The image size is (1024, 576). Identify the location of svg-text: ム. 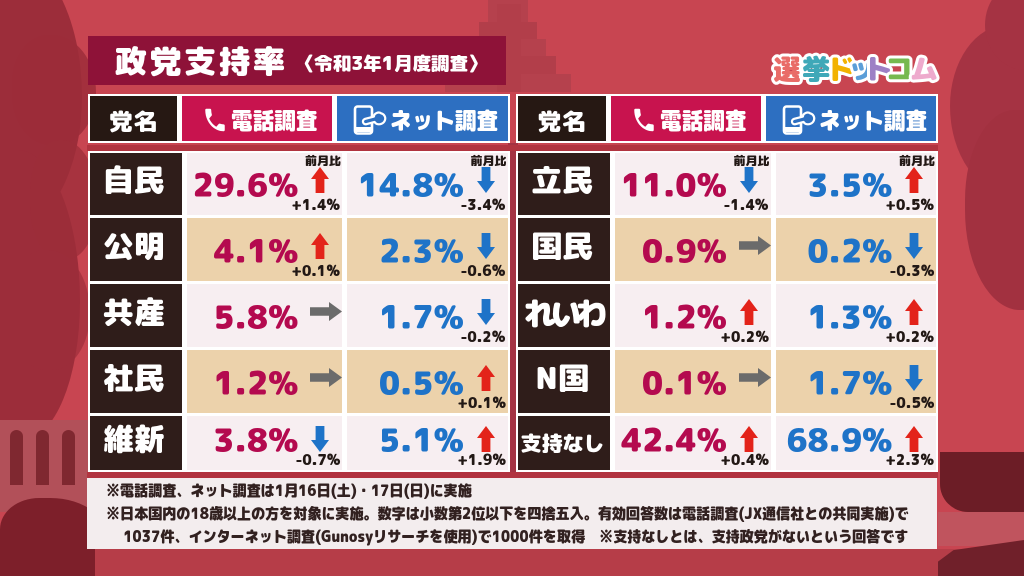
(924, 68).